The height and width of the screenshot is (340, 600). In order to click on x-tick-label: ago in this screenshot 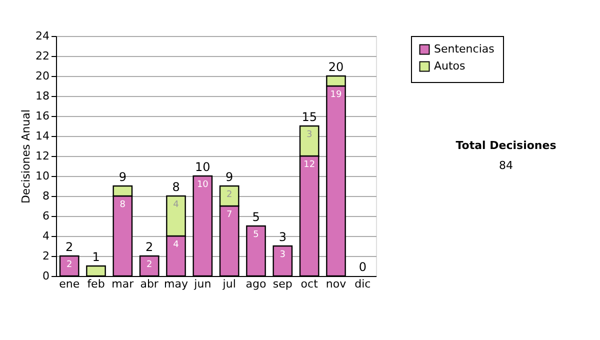, I will do `click(256, 284)`.